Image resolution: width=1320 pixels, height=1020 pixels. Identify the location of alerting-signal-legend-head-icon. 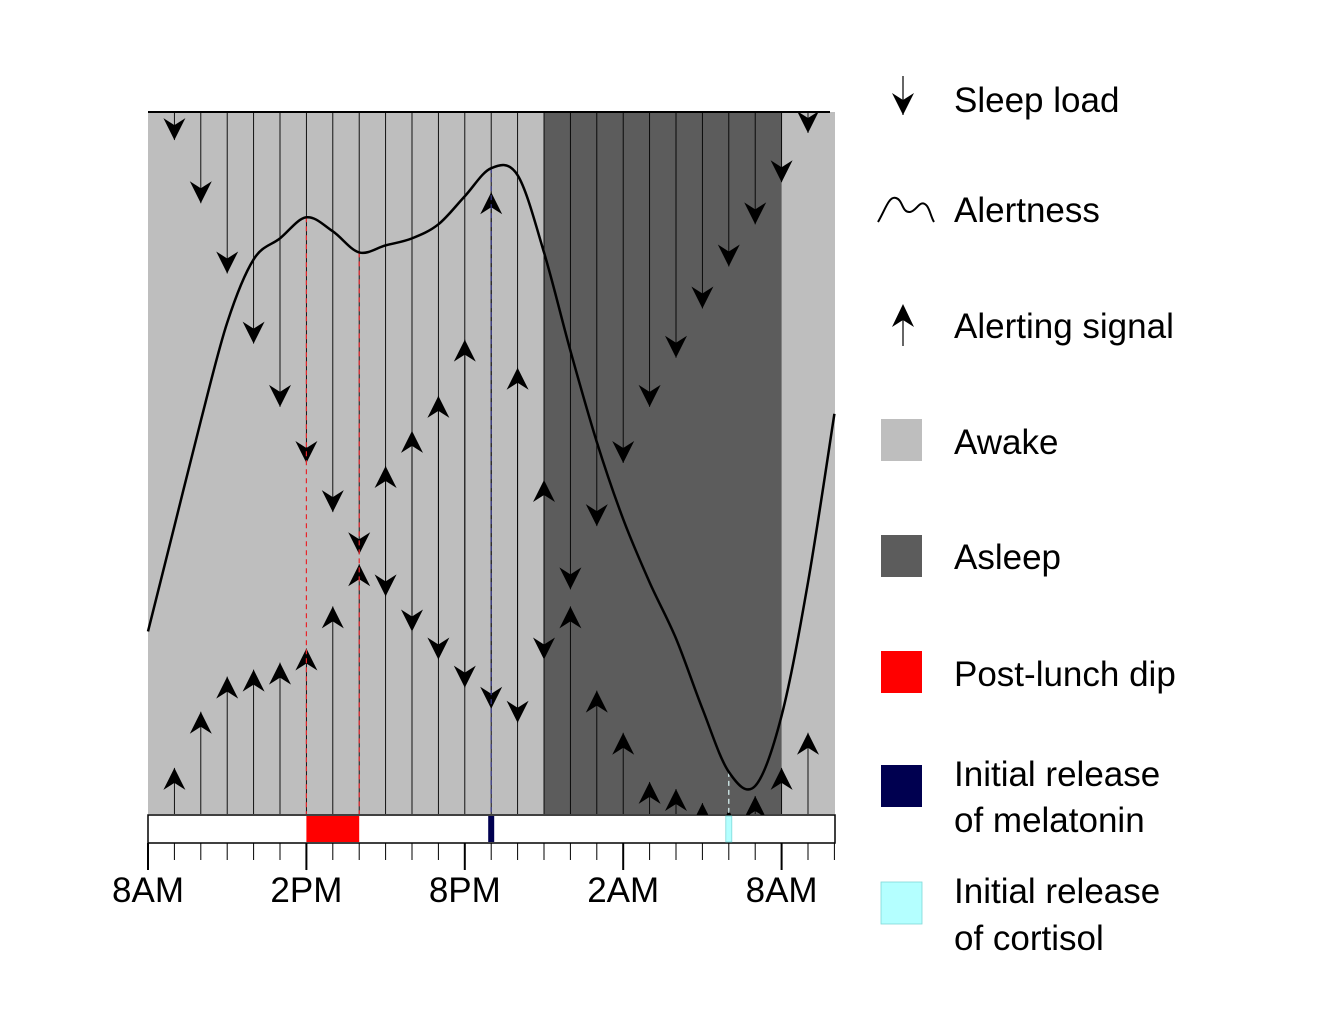
(903, 315).